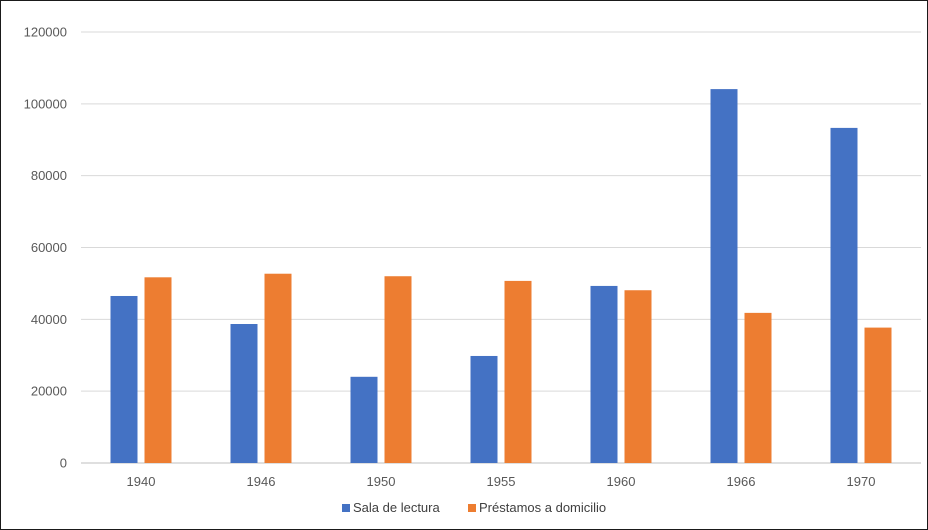  I want to click on bar-sala-de-lectura-1970, so click(844, 295).